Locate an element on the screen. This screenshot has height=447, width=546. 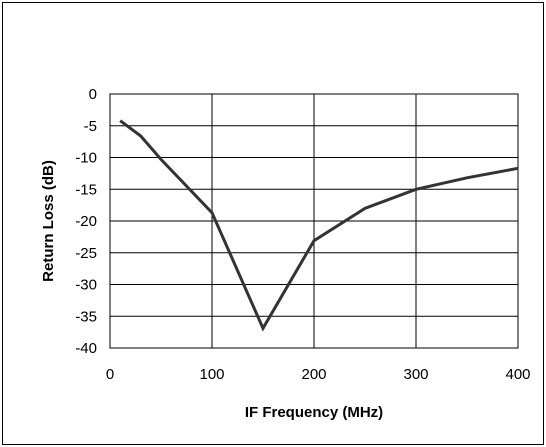
x-tick-label: 200 is located at coordinates (313, 374).